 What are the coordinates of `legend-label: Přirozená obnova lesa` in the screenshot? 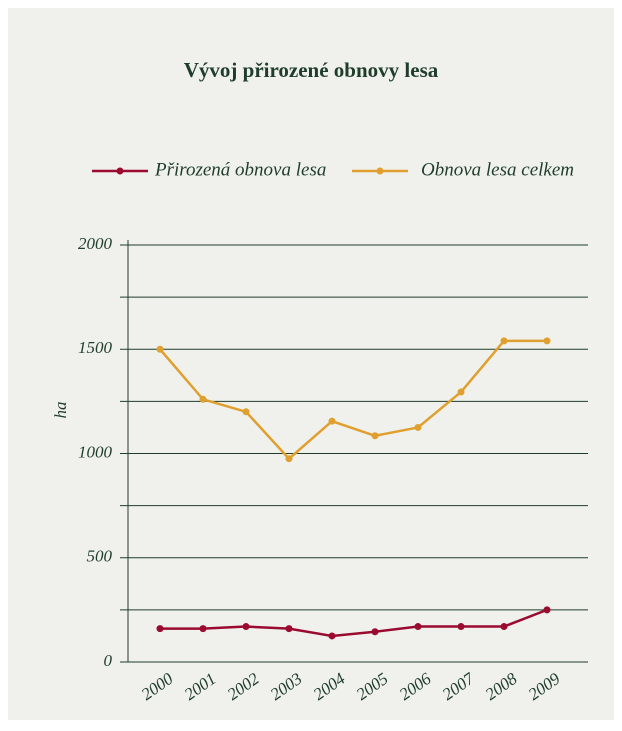 It's located at (240, 169).